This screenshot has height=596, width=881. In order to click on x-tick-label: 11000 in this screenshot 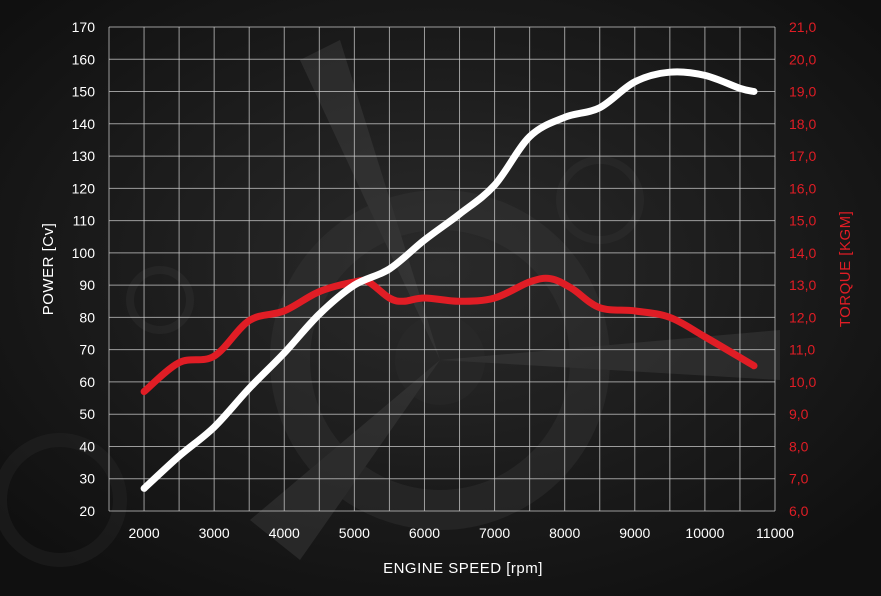, I will do `click(775, 533)`.